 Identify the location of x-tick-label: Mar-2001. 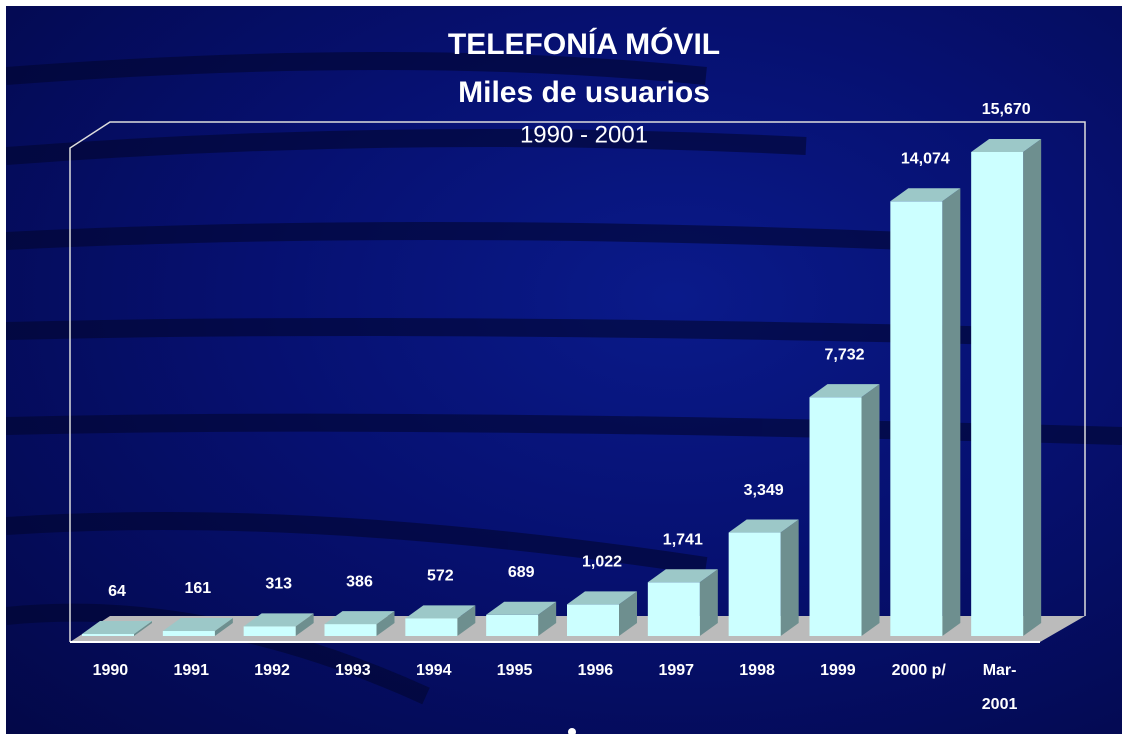
(999, 687).